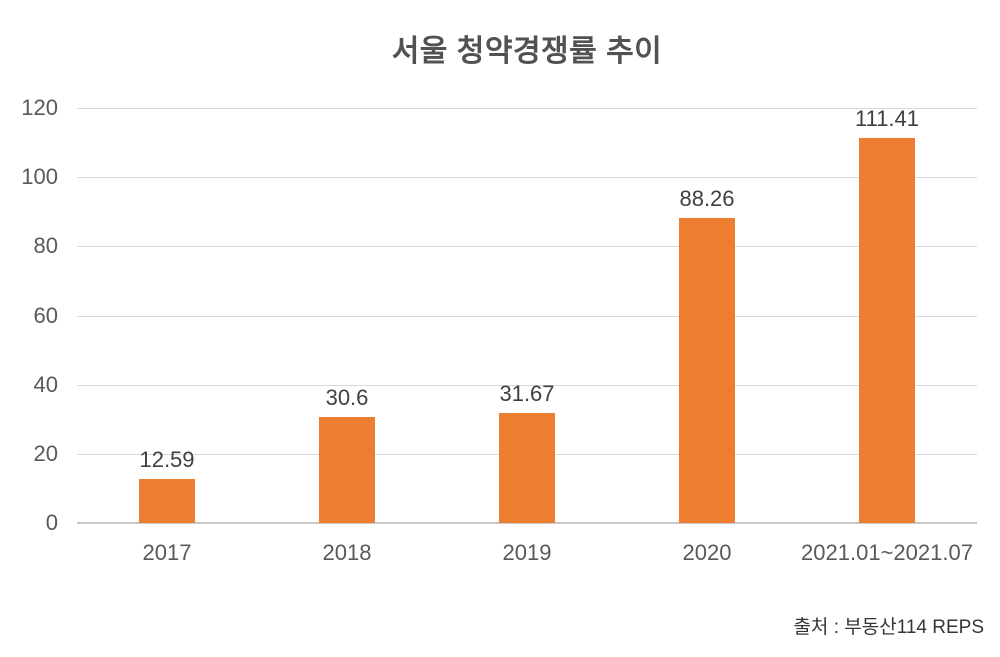 This screenshot has width=1000, height=657. What do you see at coordinates (45, 246) in the screenshot?
I see `y-tick-label: 80` at bounding box center [45, 246].